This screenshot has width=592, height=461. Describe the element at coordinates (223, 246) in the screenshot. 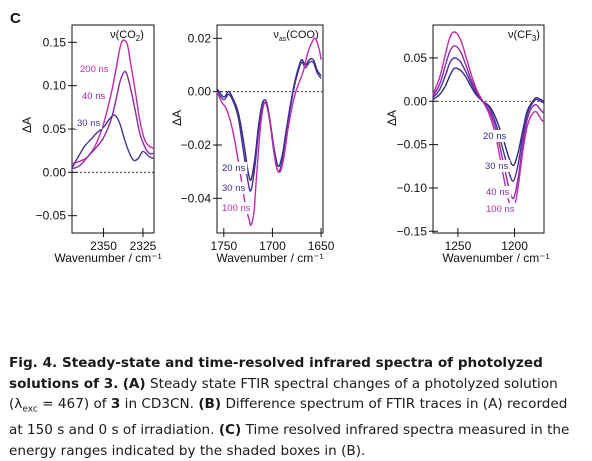

I see `x-tick-label-coo: 1750` at that location.